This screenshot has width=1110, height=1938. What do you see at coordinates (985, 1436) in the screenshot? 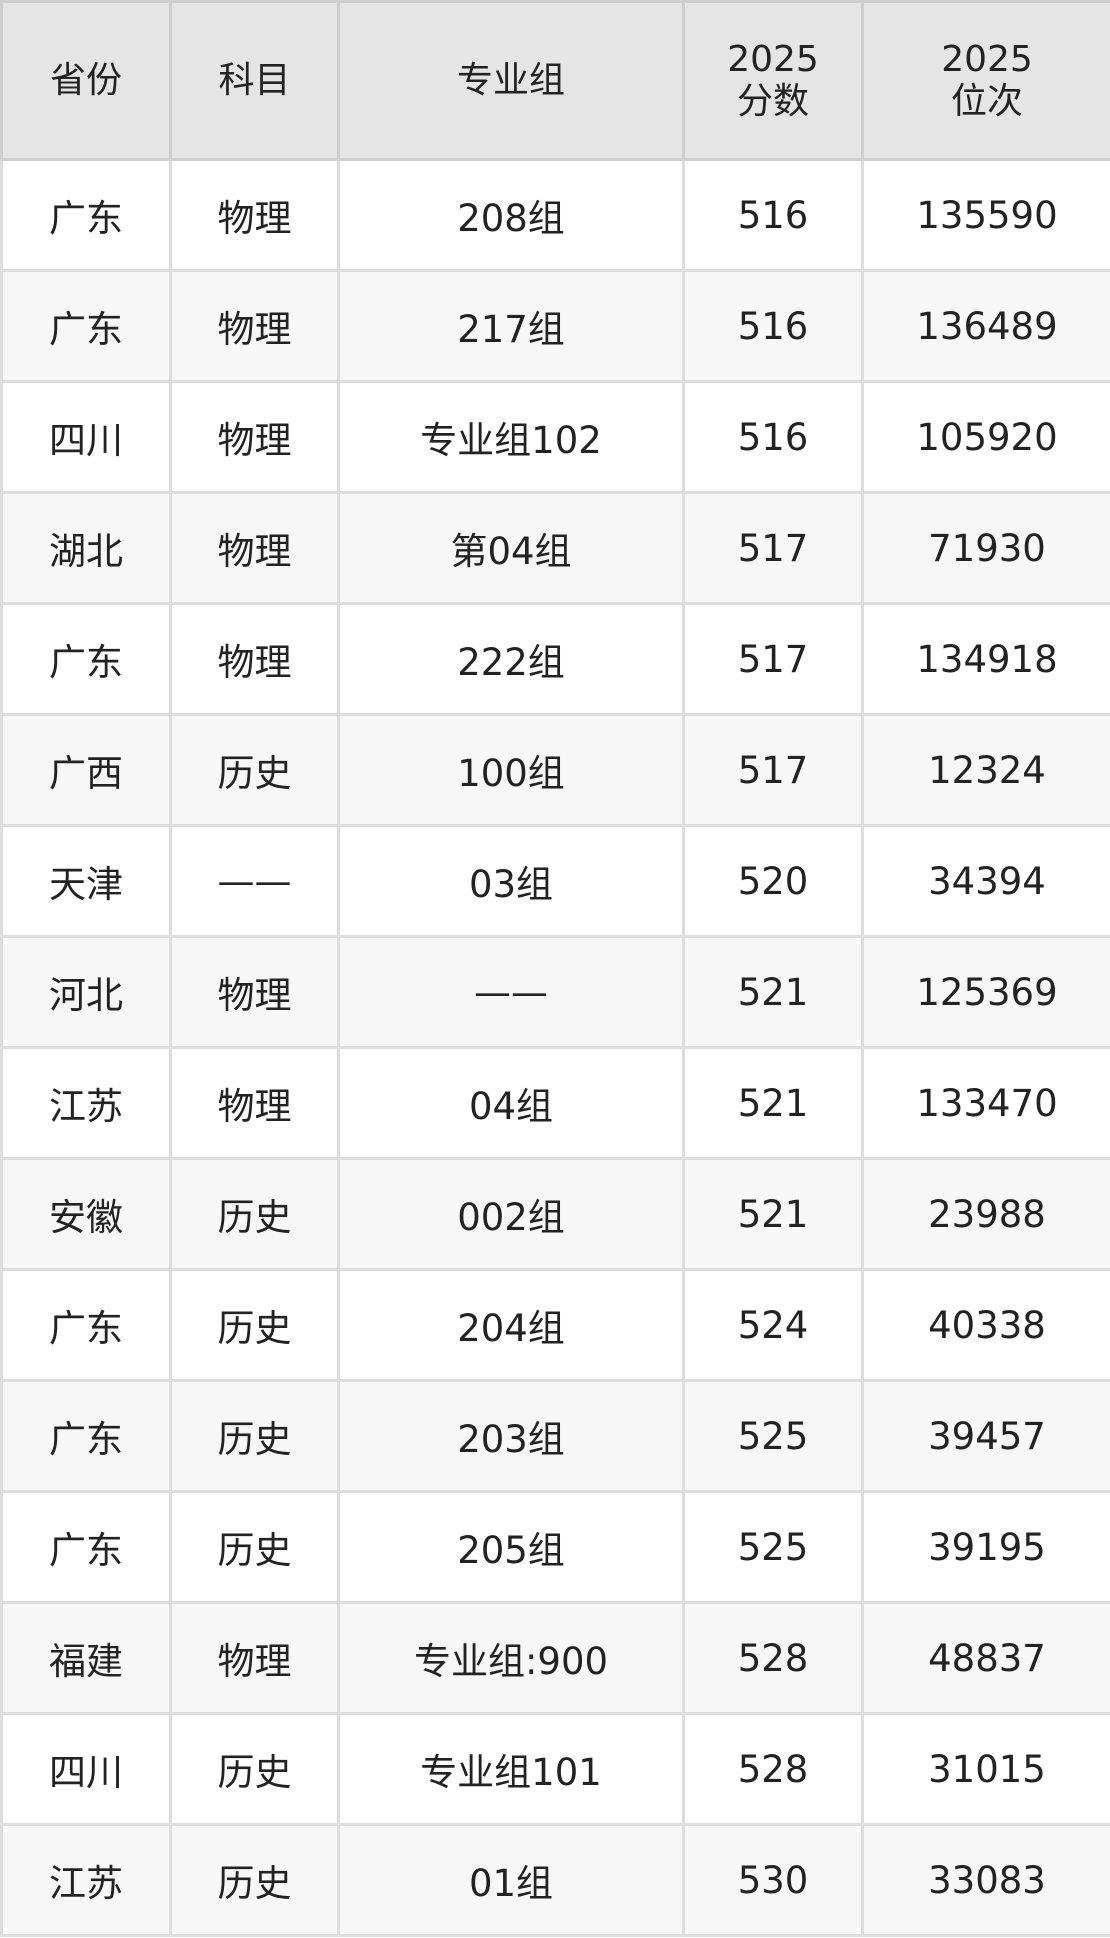
I see `cell-rank: 39457` at bounding box center [985, 1436].